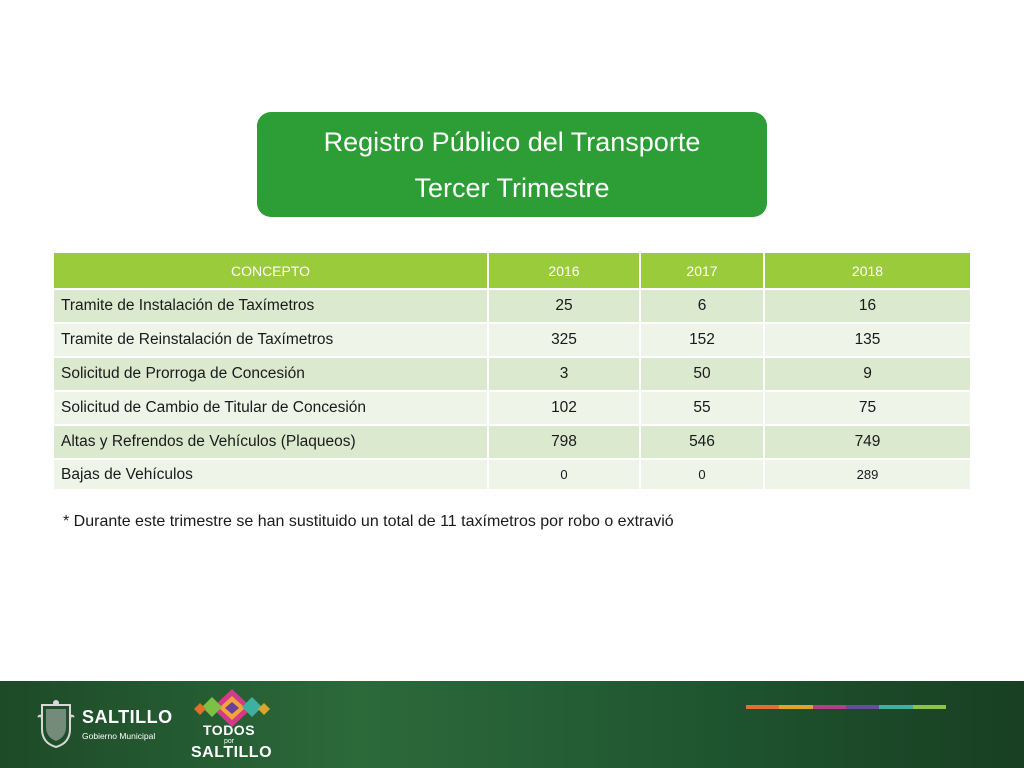 Image resolution: width=1024 pixels, height=768 pixels. I want to click on value-2016-cell: 102, so click(564, 408).